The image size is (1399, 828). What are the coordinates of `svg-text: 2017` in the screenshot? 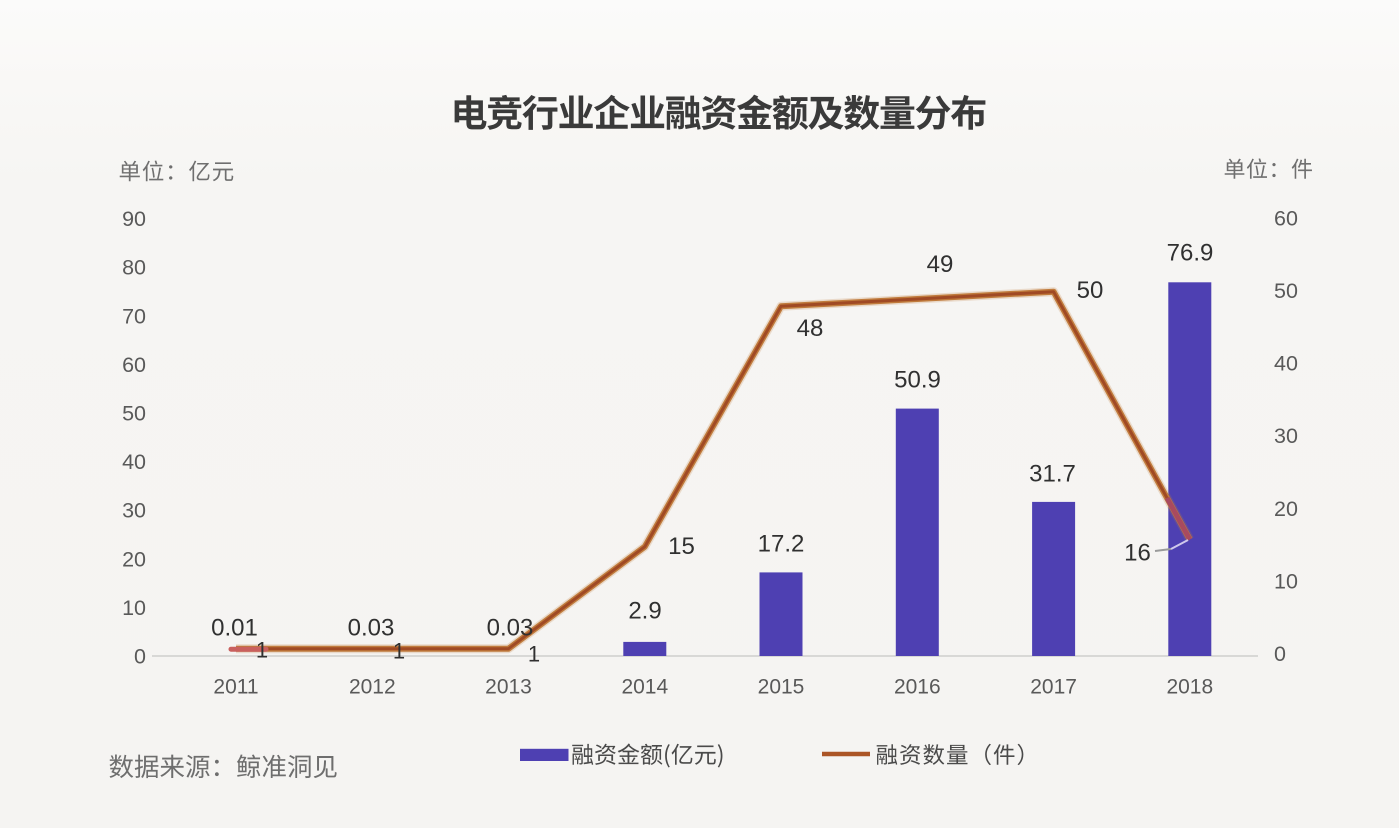 It's located at (1053, 686).